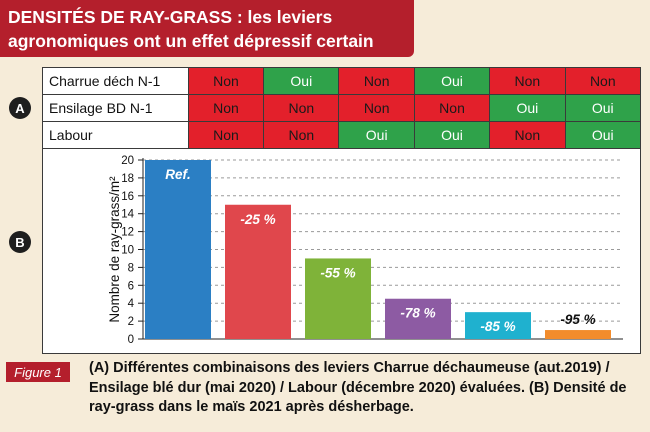 This screenshot has width=650, height=432. What do you see at coordinates (131, 304) in the screenshot?
I see `y-tick-label: 4` at bounding box center [131, 304].